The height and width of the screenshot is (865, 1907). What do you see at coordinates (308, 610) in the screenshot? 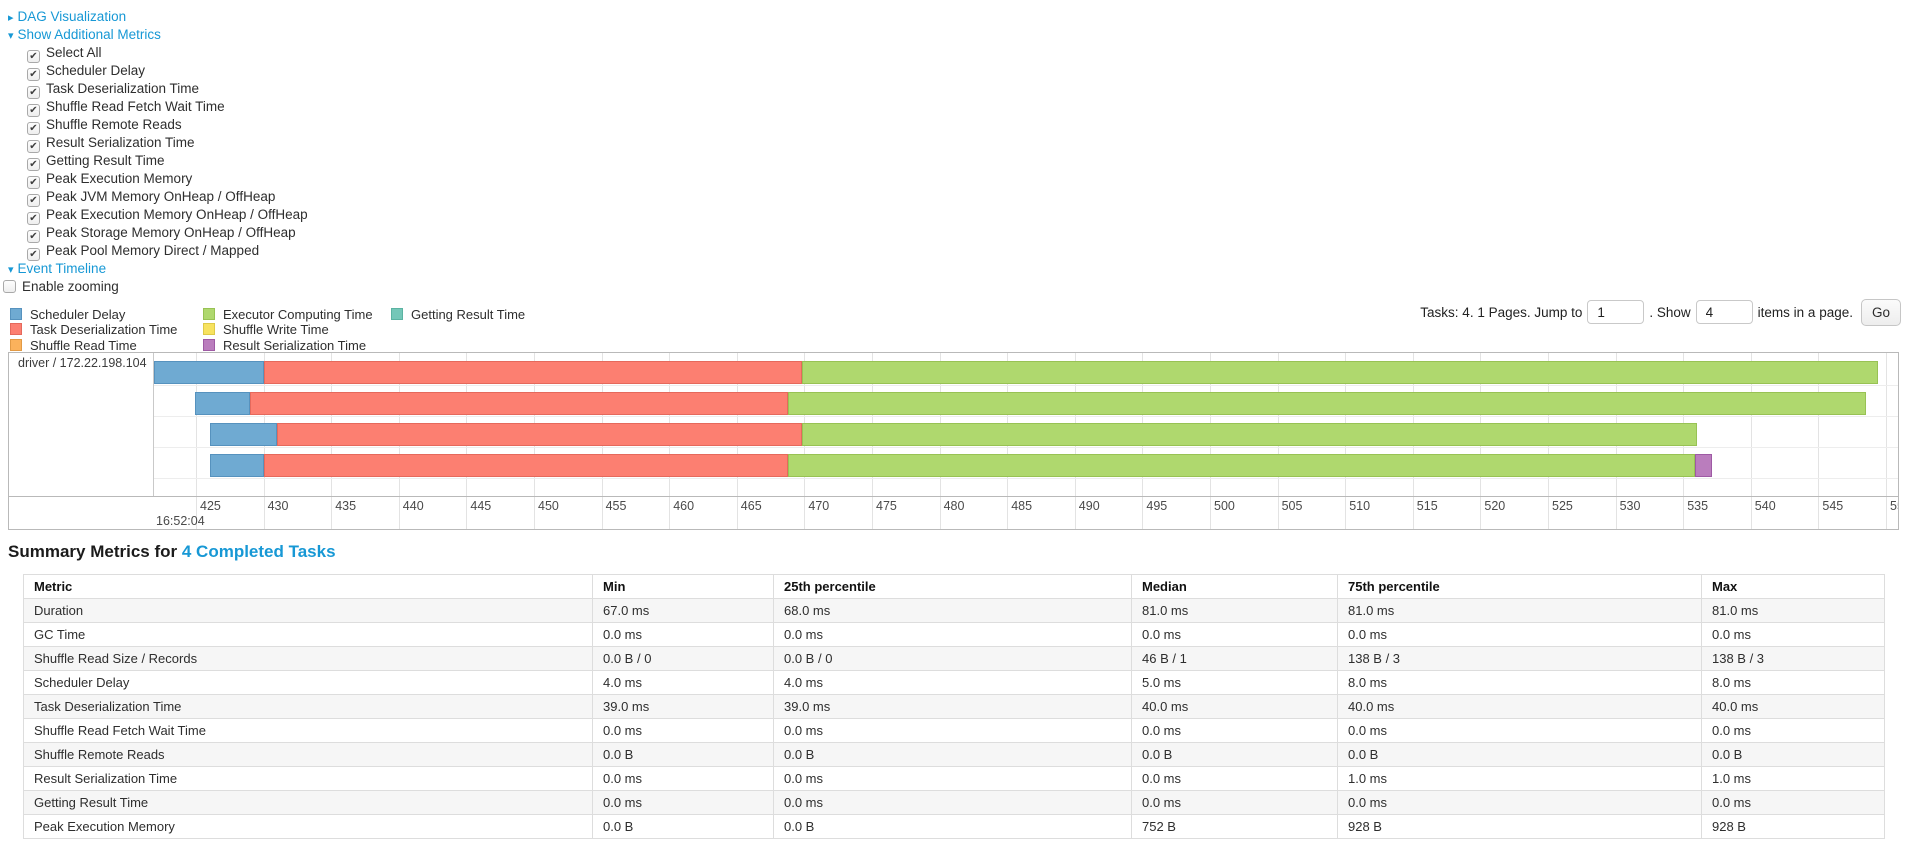
I see `table-cell: Duration` at bounding box center [308, 610].